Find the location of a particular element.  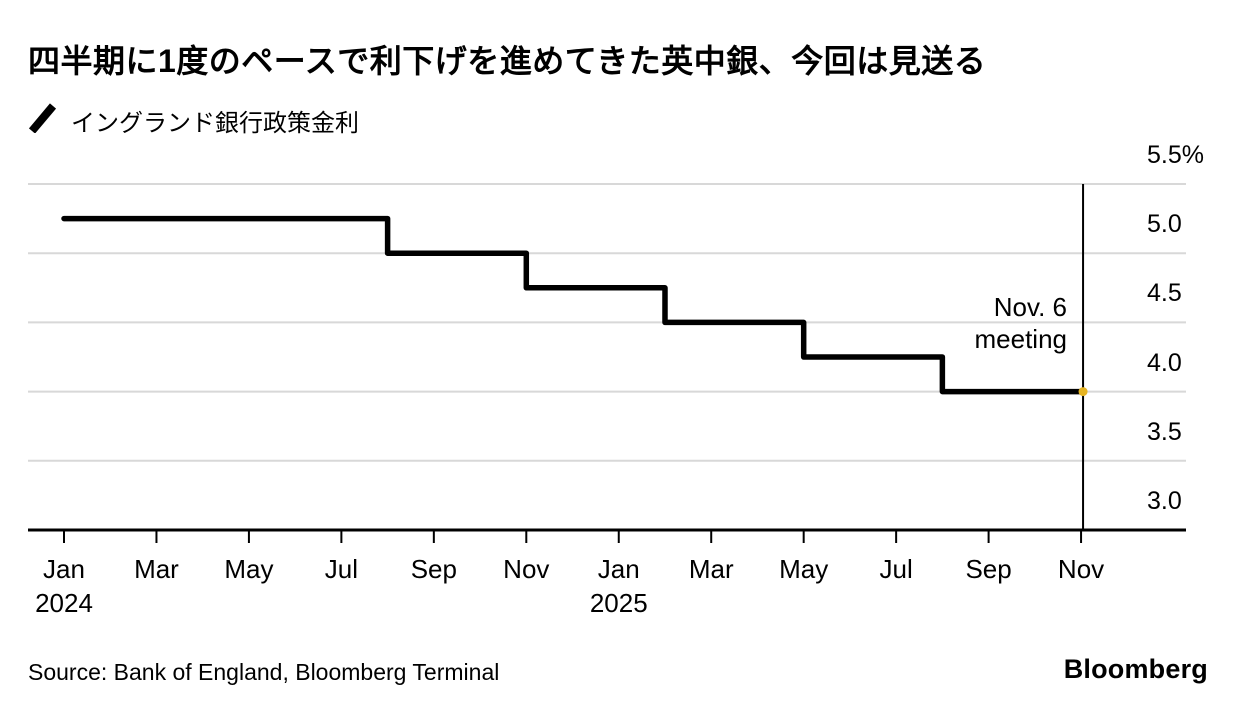

marker-annotation-line1: Nov. 6 is located at coordinates (1030, 307).